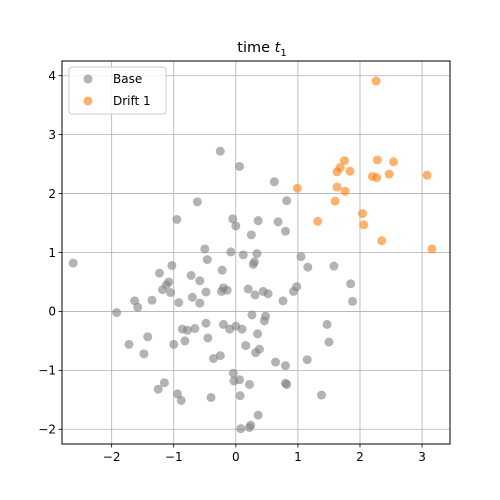  What do you see at coordinates (52, 76) in the screenshot?
I see `y-tick-label: 4` at bounding box center [52, 76].